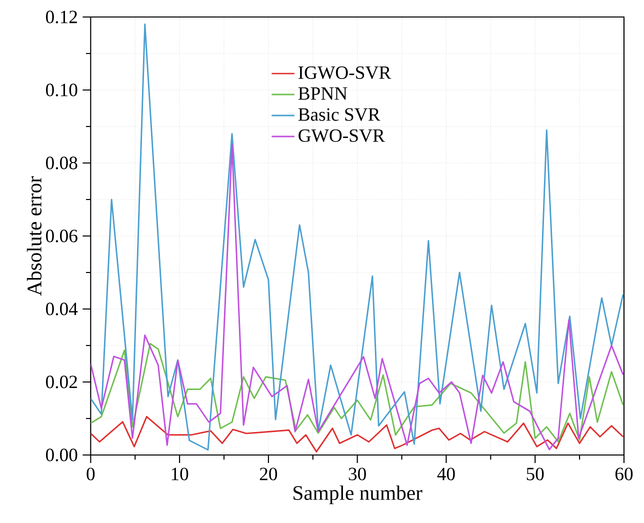 The image size is (644, 523). Describe the element at coordinates (62, 455) in the screenshot. I see `y-tick-label: 0.00` at that location.